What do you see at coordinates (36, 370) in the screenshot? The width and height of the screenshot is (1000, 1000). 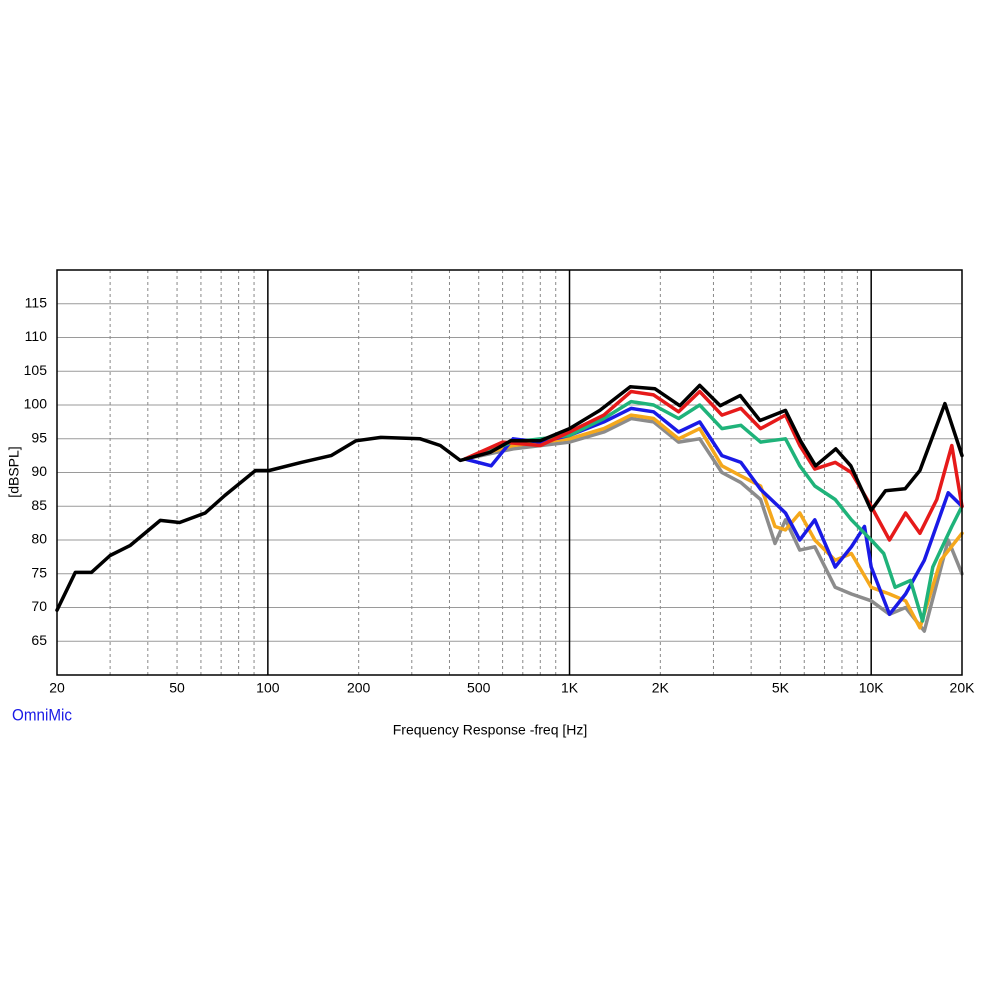 I see `y-tick-label: 105` at bounding box center [36, 370].